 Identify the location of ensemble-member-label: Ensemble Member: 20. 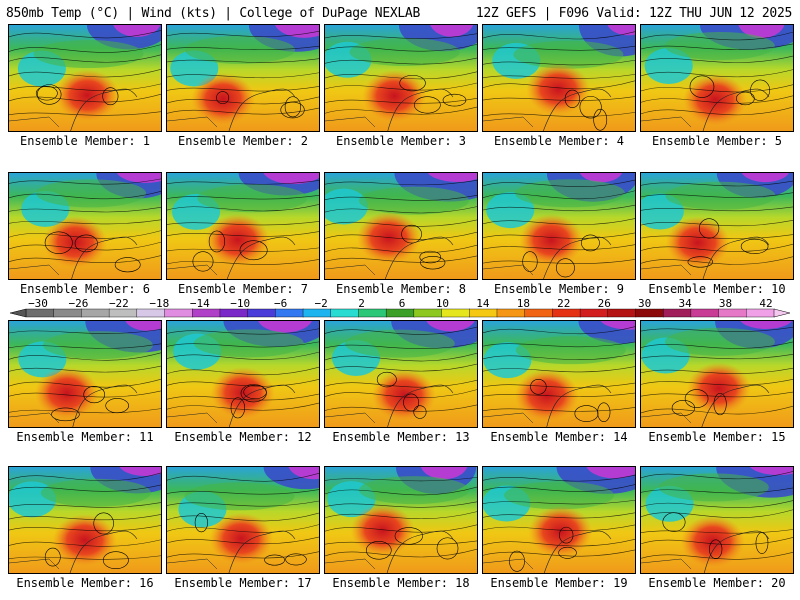
(717, 583).